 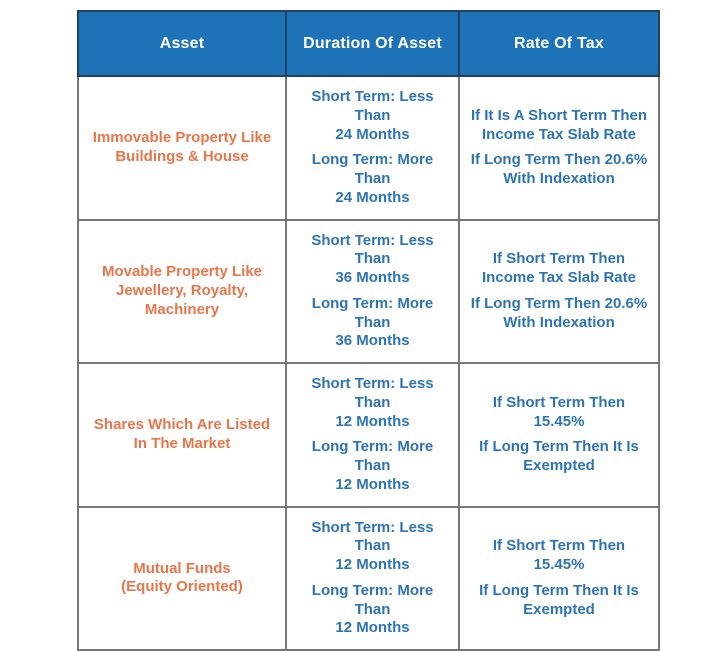 I want to click on short-term-tax: If Short Term Then Income Tax Slab Rate, so click(x=559, y=268).